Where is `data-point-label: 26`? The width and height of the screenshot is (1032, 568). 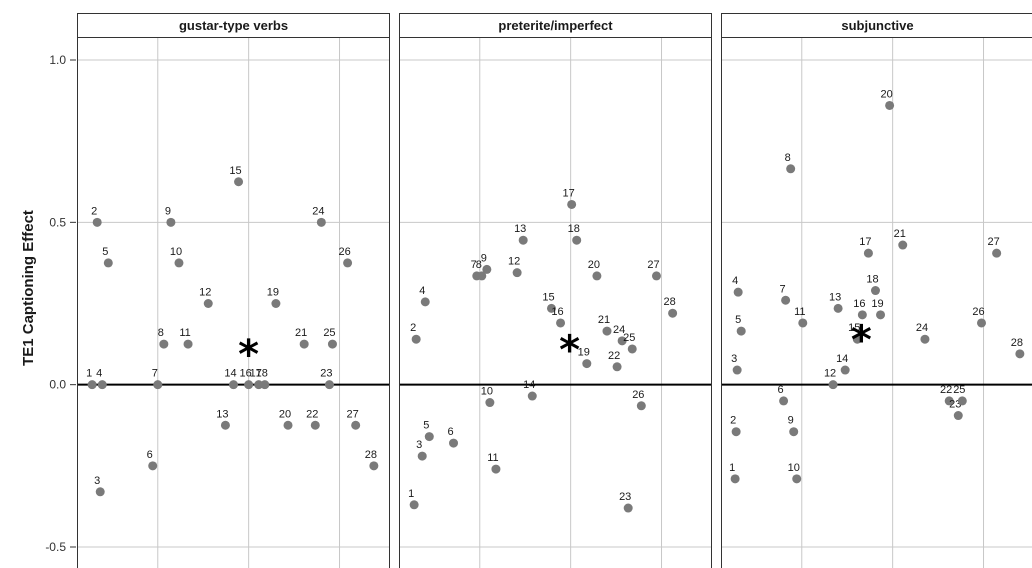 data-point-label: 26 is located at coordinates (638, 395).